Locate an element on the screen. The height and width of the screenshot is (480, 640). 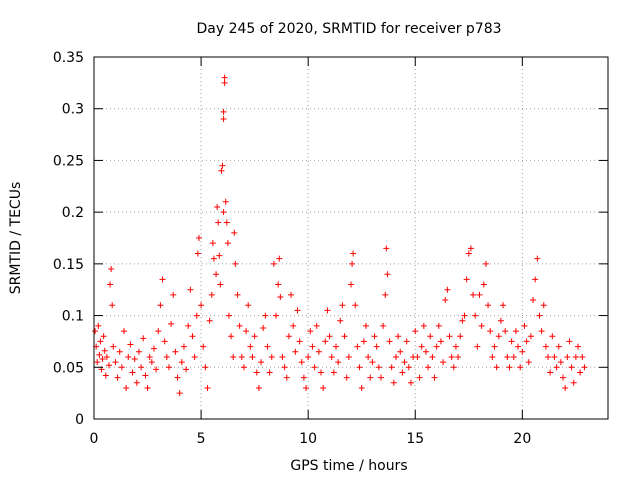
y-tick-label: 0 is located at coordinates (79, 420).